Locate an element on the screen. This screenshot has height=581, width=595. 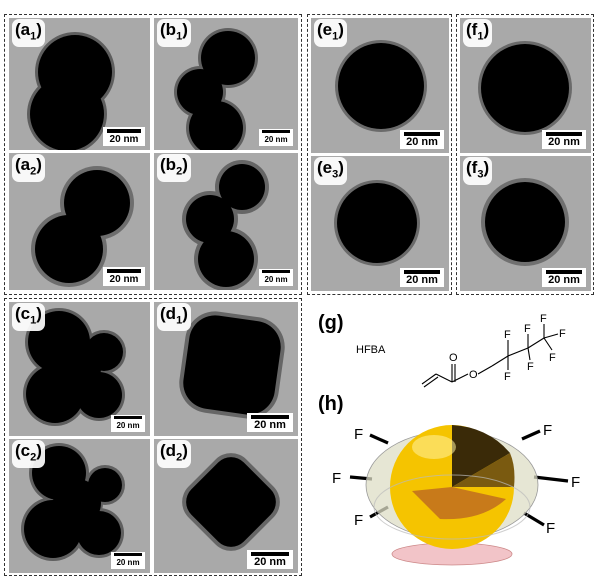
tetramer-particle-image is located at coordinates (73, 502).